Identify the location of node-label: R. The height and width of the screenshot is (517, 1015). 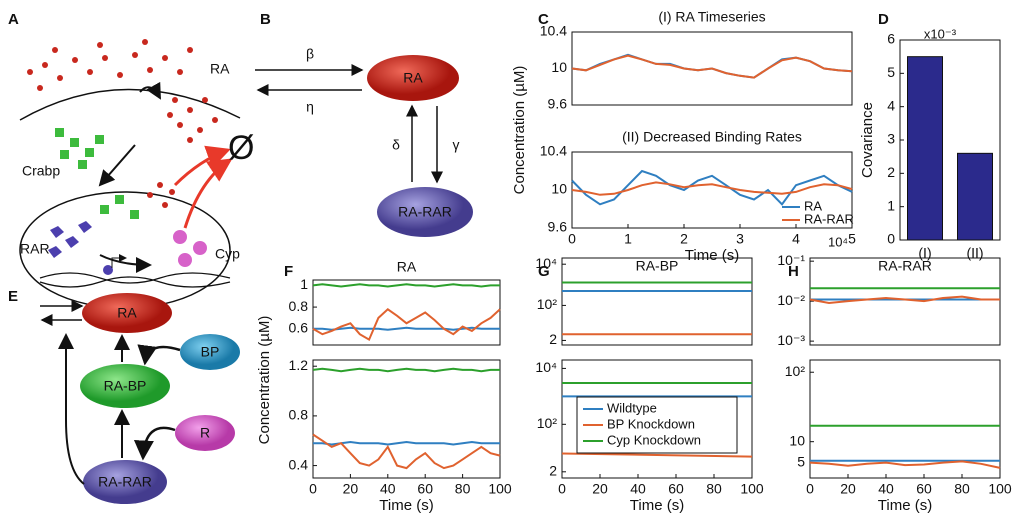
(205, 433).